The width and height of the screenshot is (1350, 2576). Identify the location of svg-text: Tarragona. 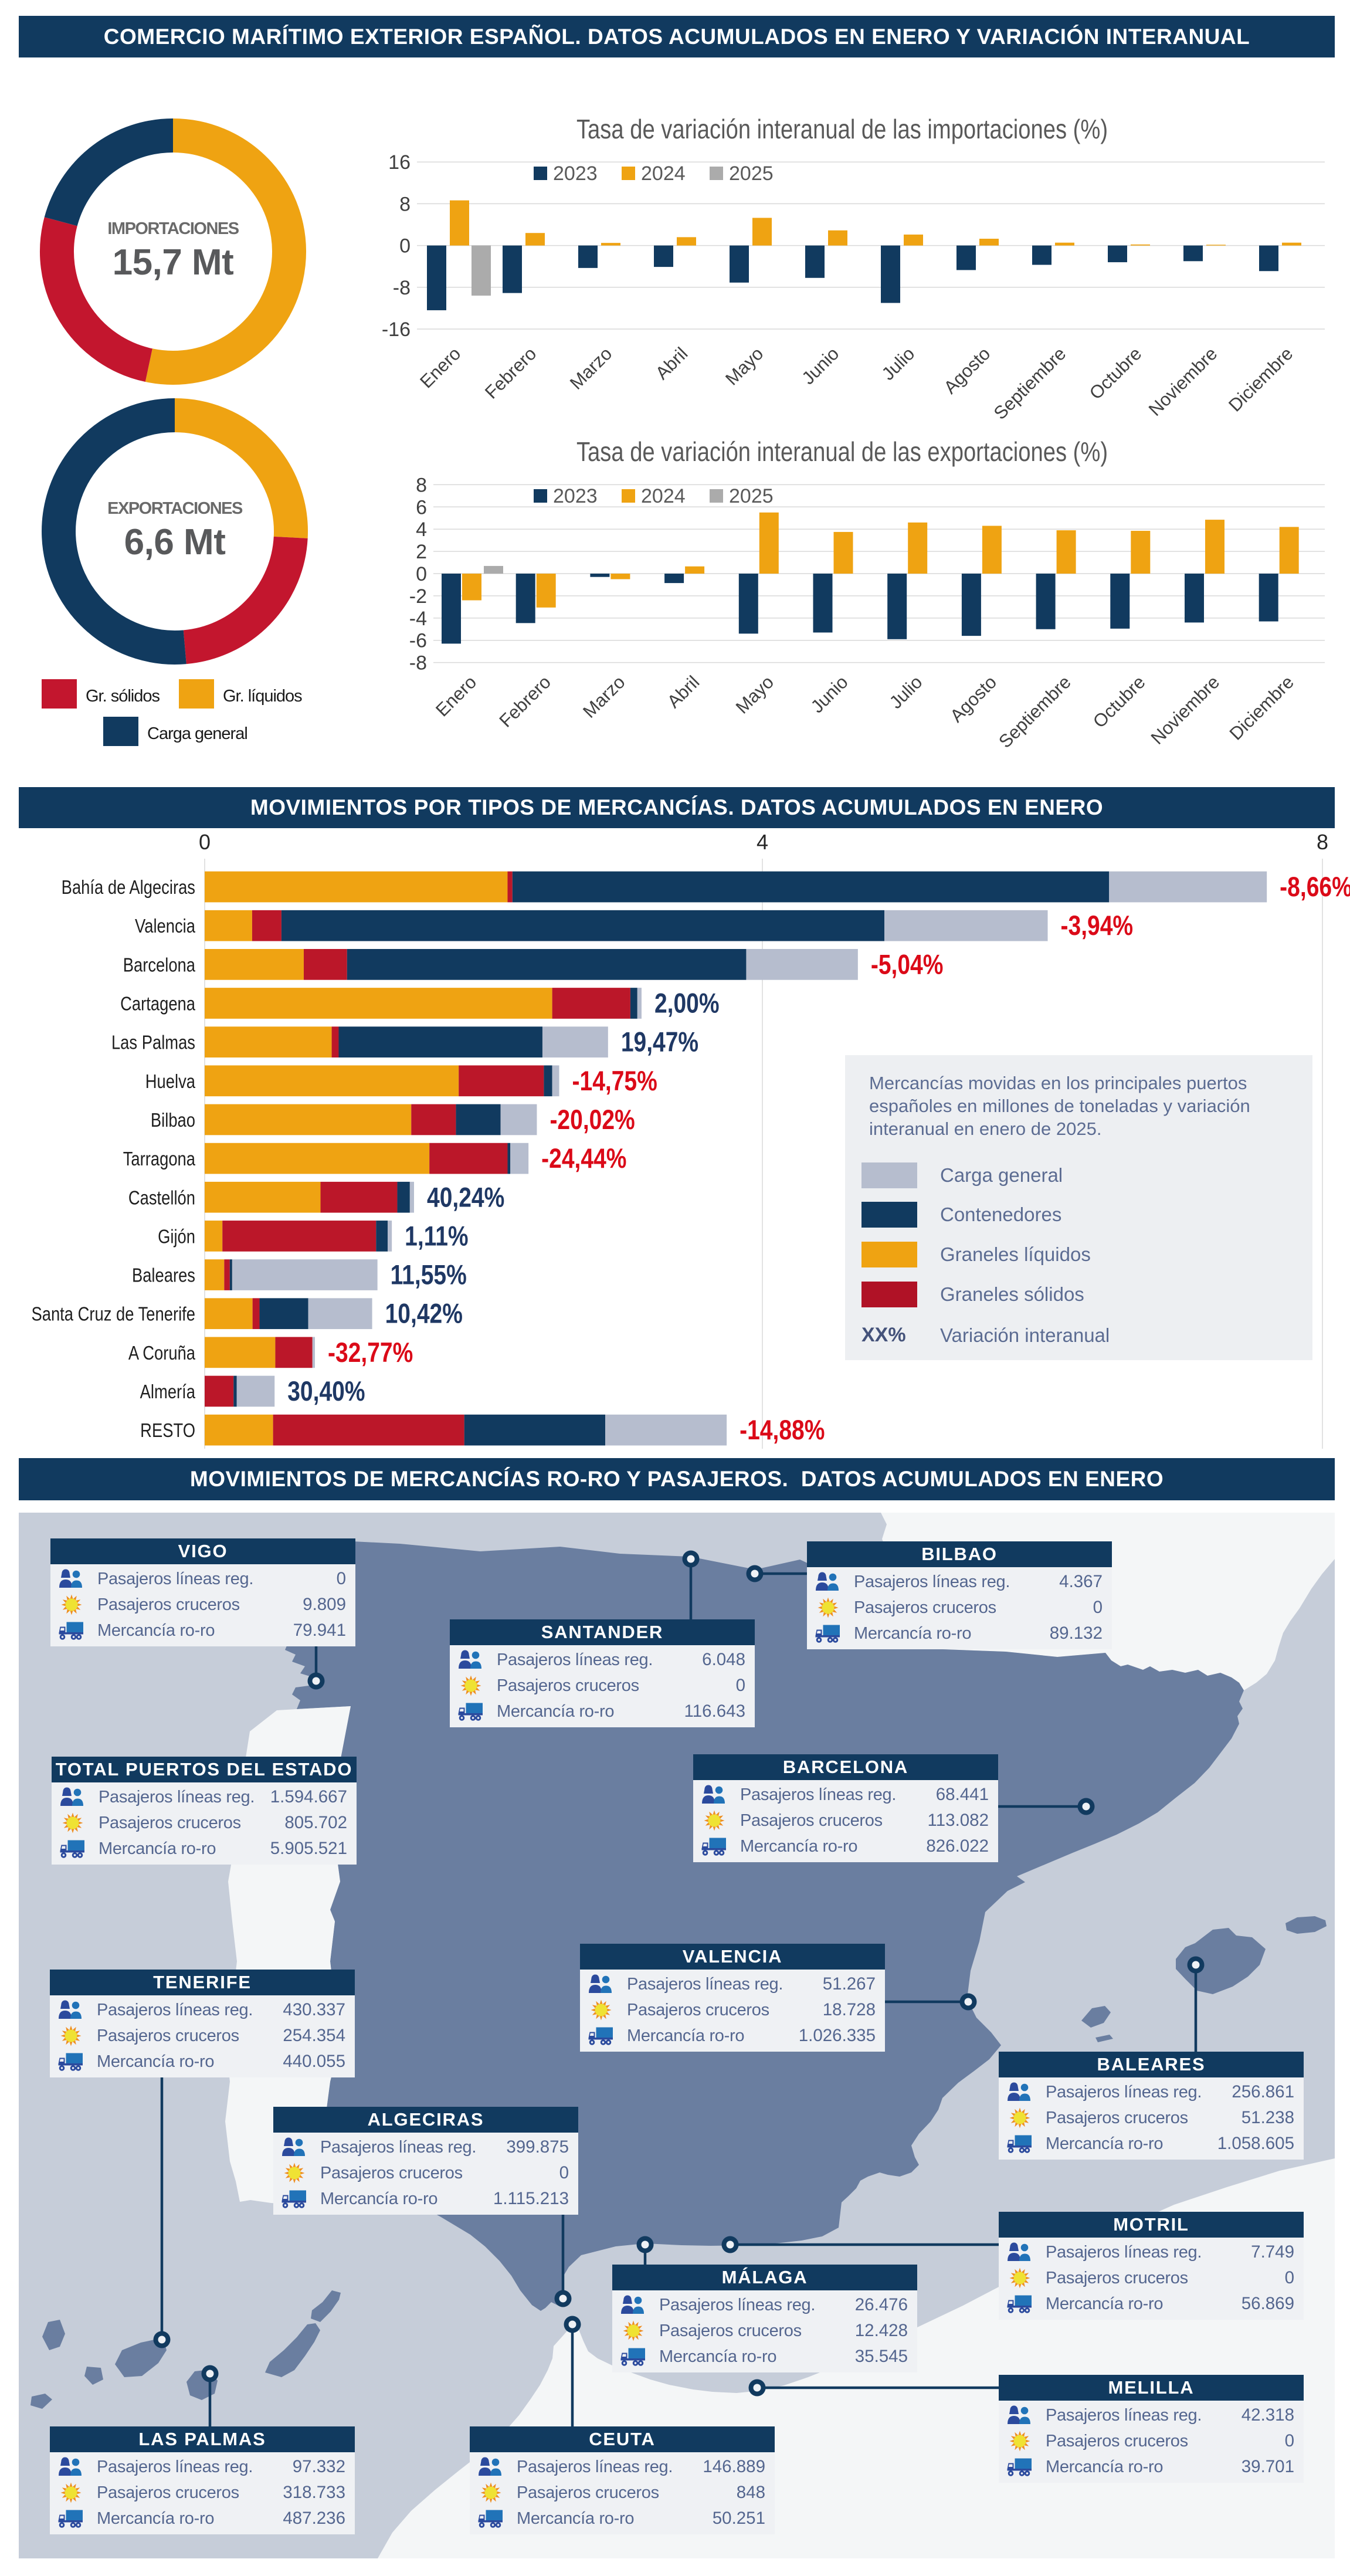
(159, 1159).